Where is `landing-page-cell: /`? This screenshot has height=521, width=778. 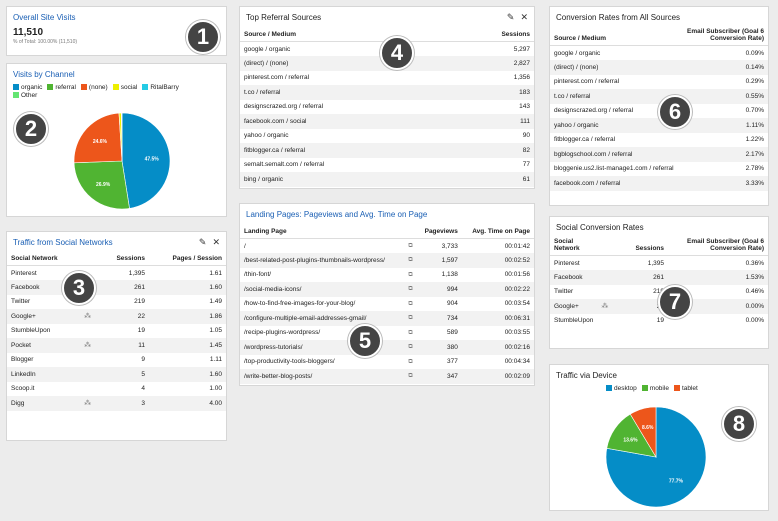 landing-page-cell: / is located at coordinates (245, 246).